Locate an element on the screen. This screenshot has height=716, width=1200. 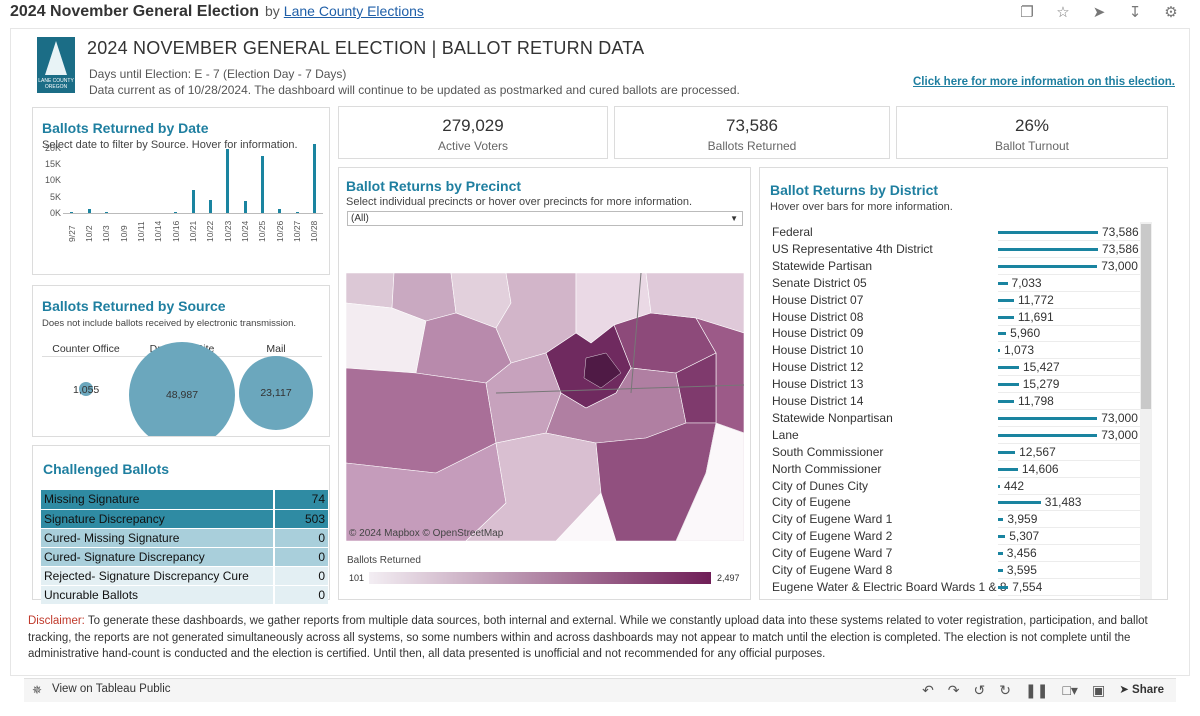
copy-icon: ❐ is located at coordinates (1027, 12).